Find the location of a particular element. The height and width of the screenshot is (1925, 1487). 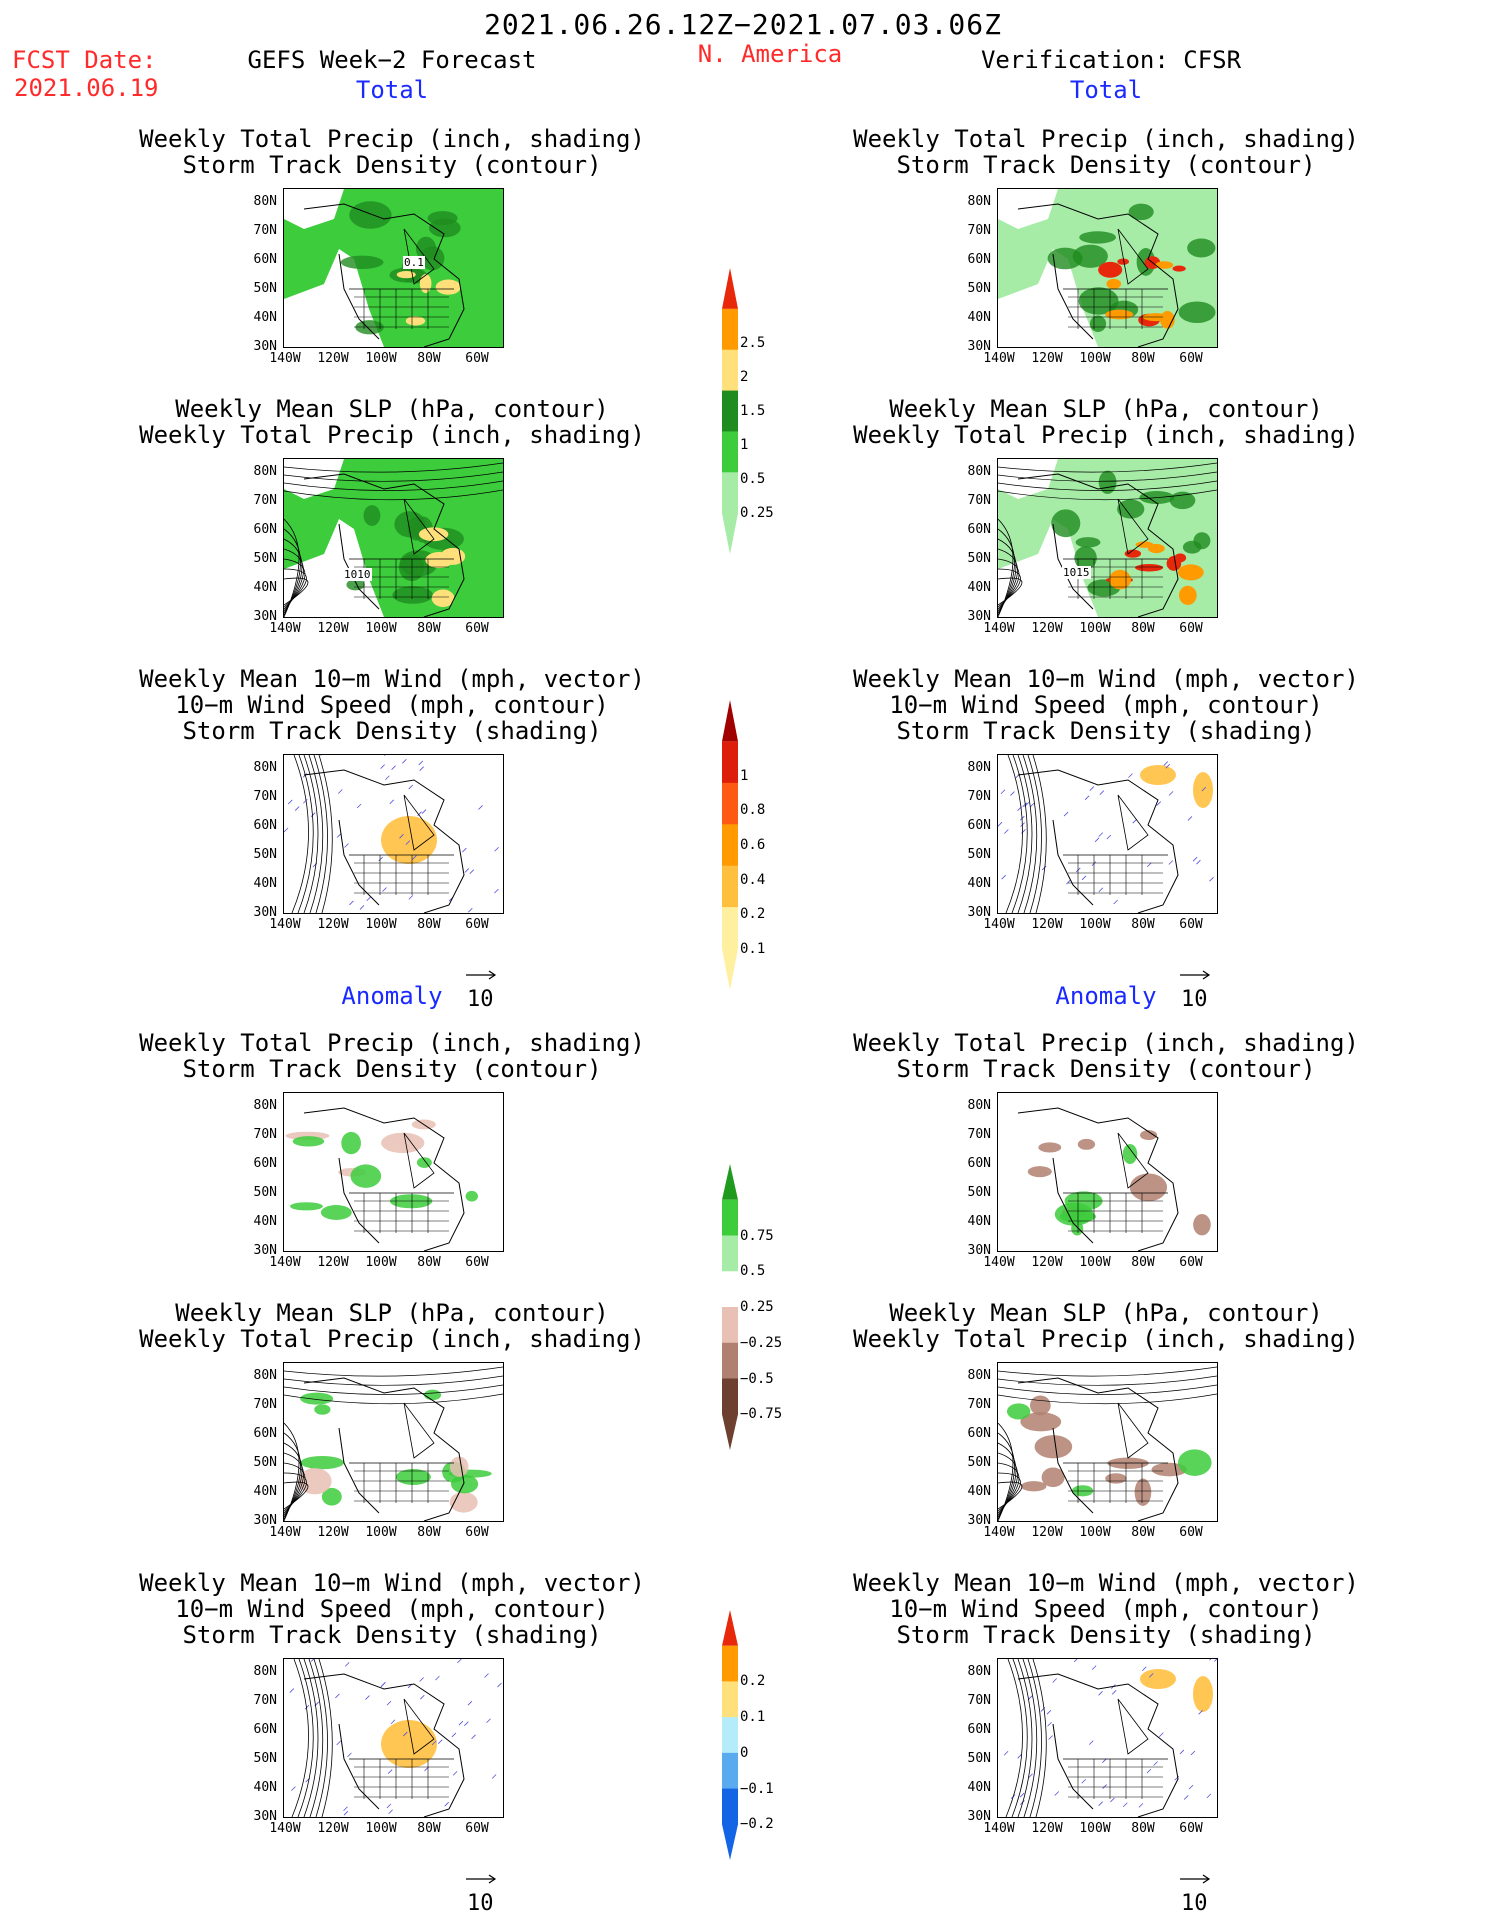

colorbar-label: 0.75 is located at coordinates (757, 1235).